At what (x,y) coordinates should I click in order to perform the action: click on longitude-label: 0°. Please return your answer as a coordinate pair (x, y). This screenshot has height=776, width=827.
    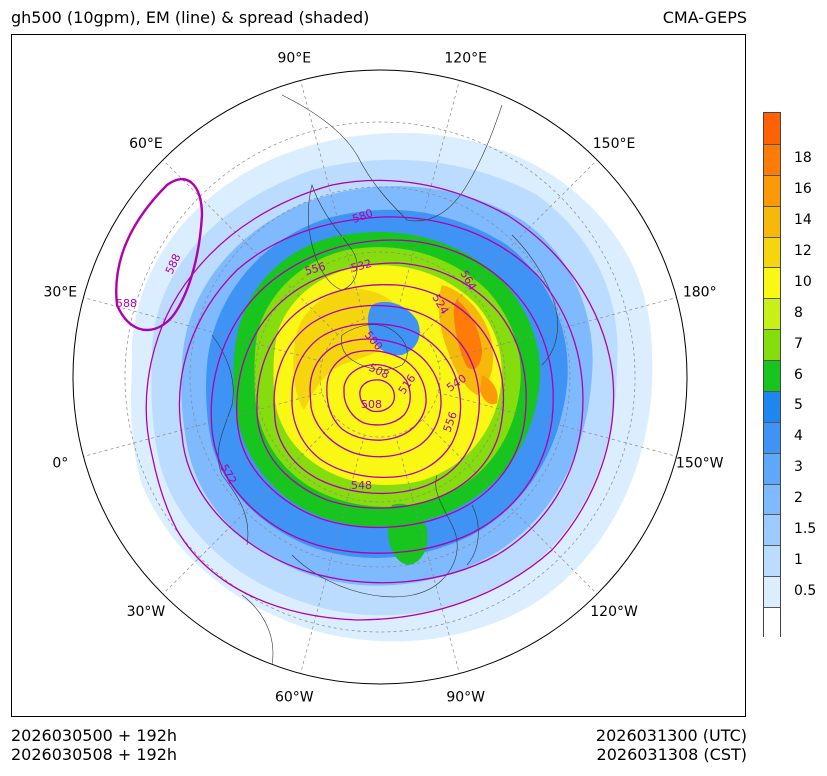
    Looking at the image, I should click on (60, 464).